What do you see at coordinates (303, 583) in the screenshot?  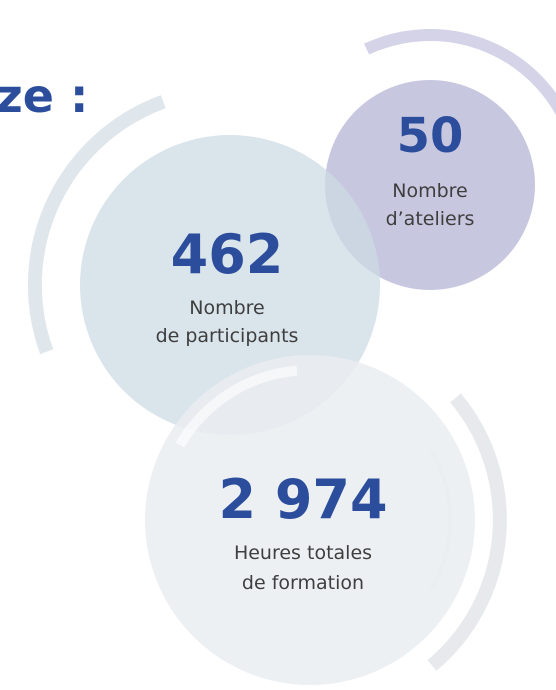 I see `stat-label: de formation` at bounding box center [303, 583].